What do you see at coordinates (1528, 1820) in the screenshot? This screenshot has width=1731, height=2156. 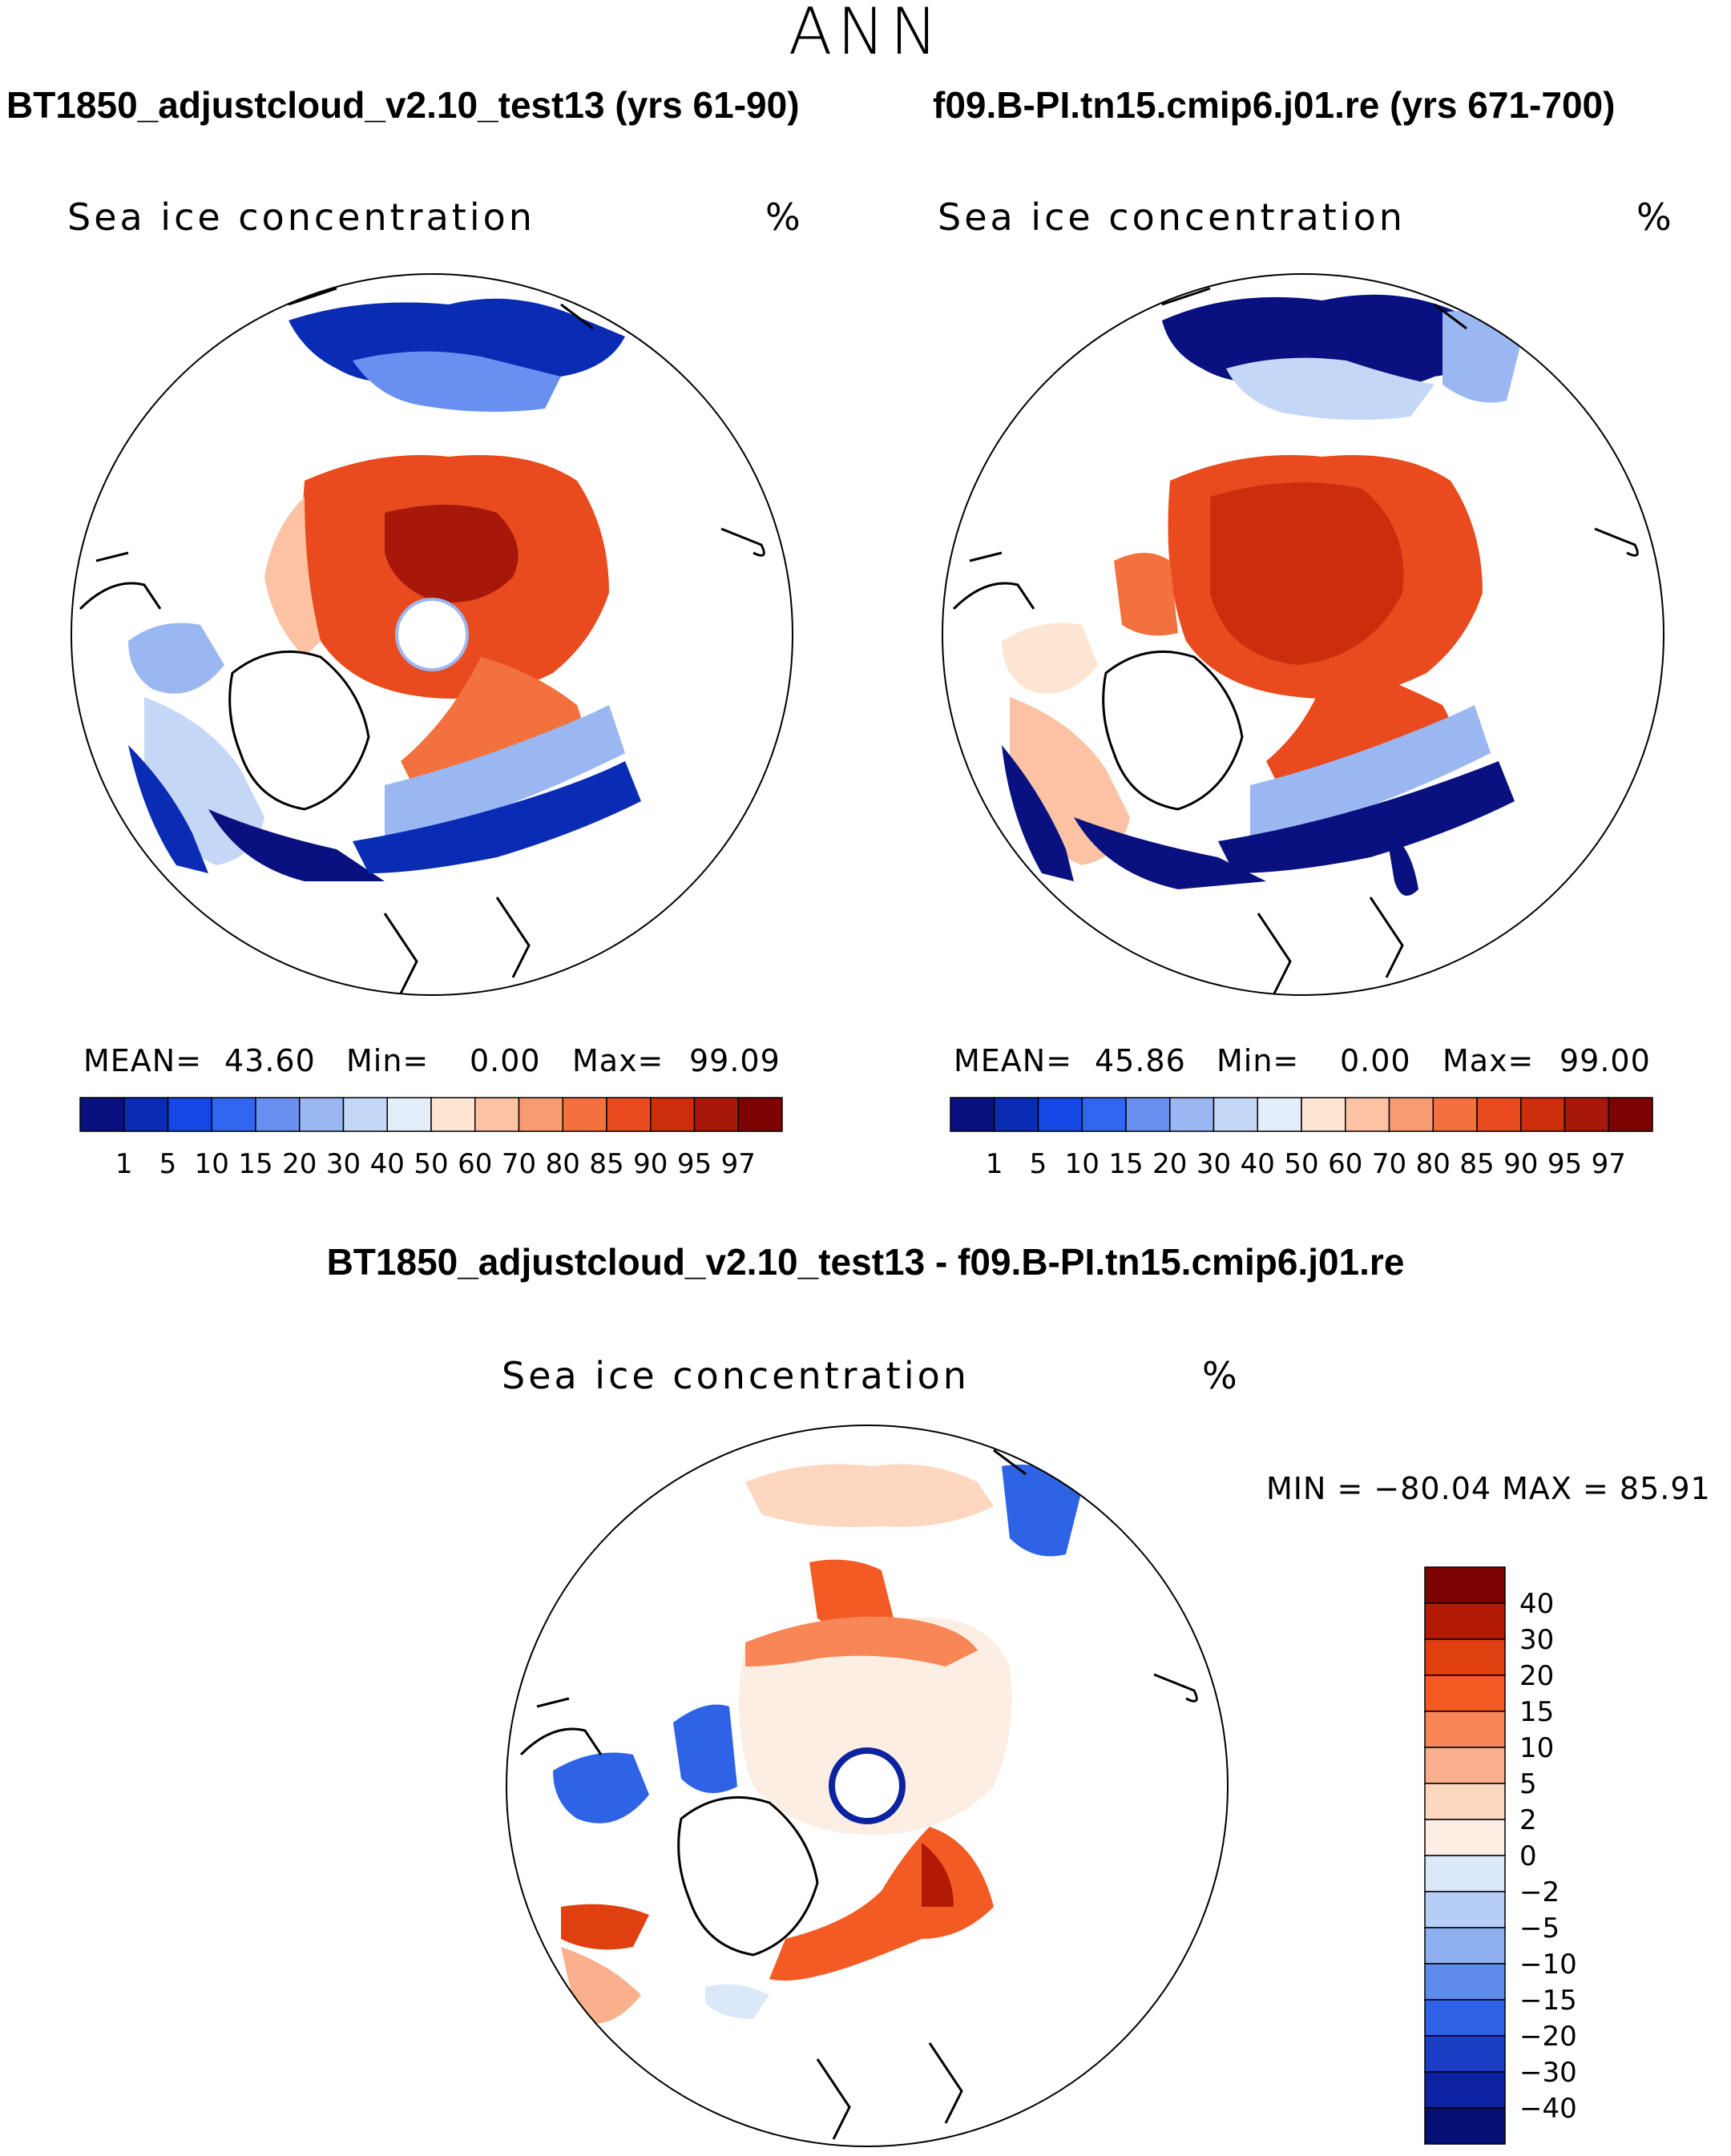 I see `difference-colorbar-tick-label: 2` at bounding box center [1528, 1820].